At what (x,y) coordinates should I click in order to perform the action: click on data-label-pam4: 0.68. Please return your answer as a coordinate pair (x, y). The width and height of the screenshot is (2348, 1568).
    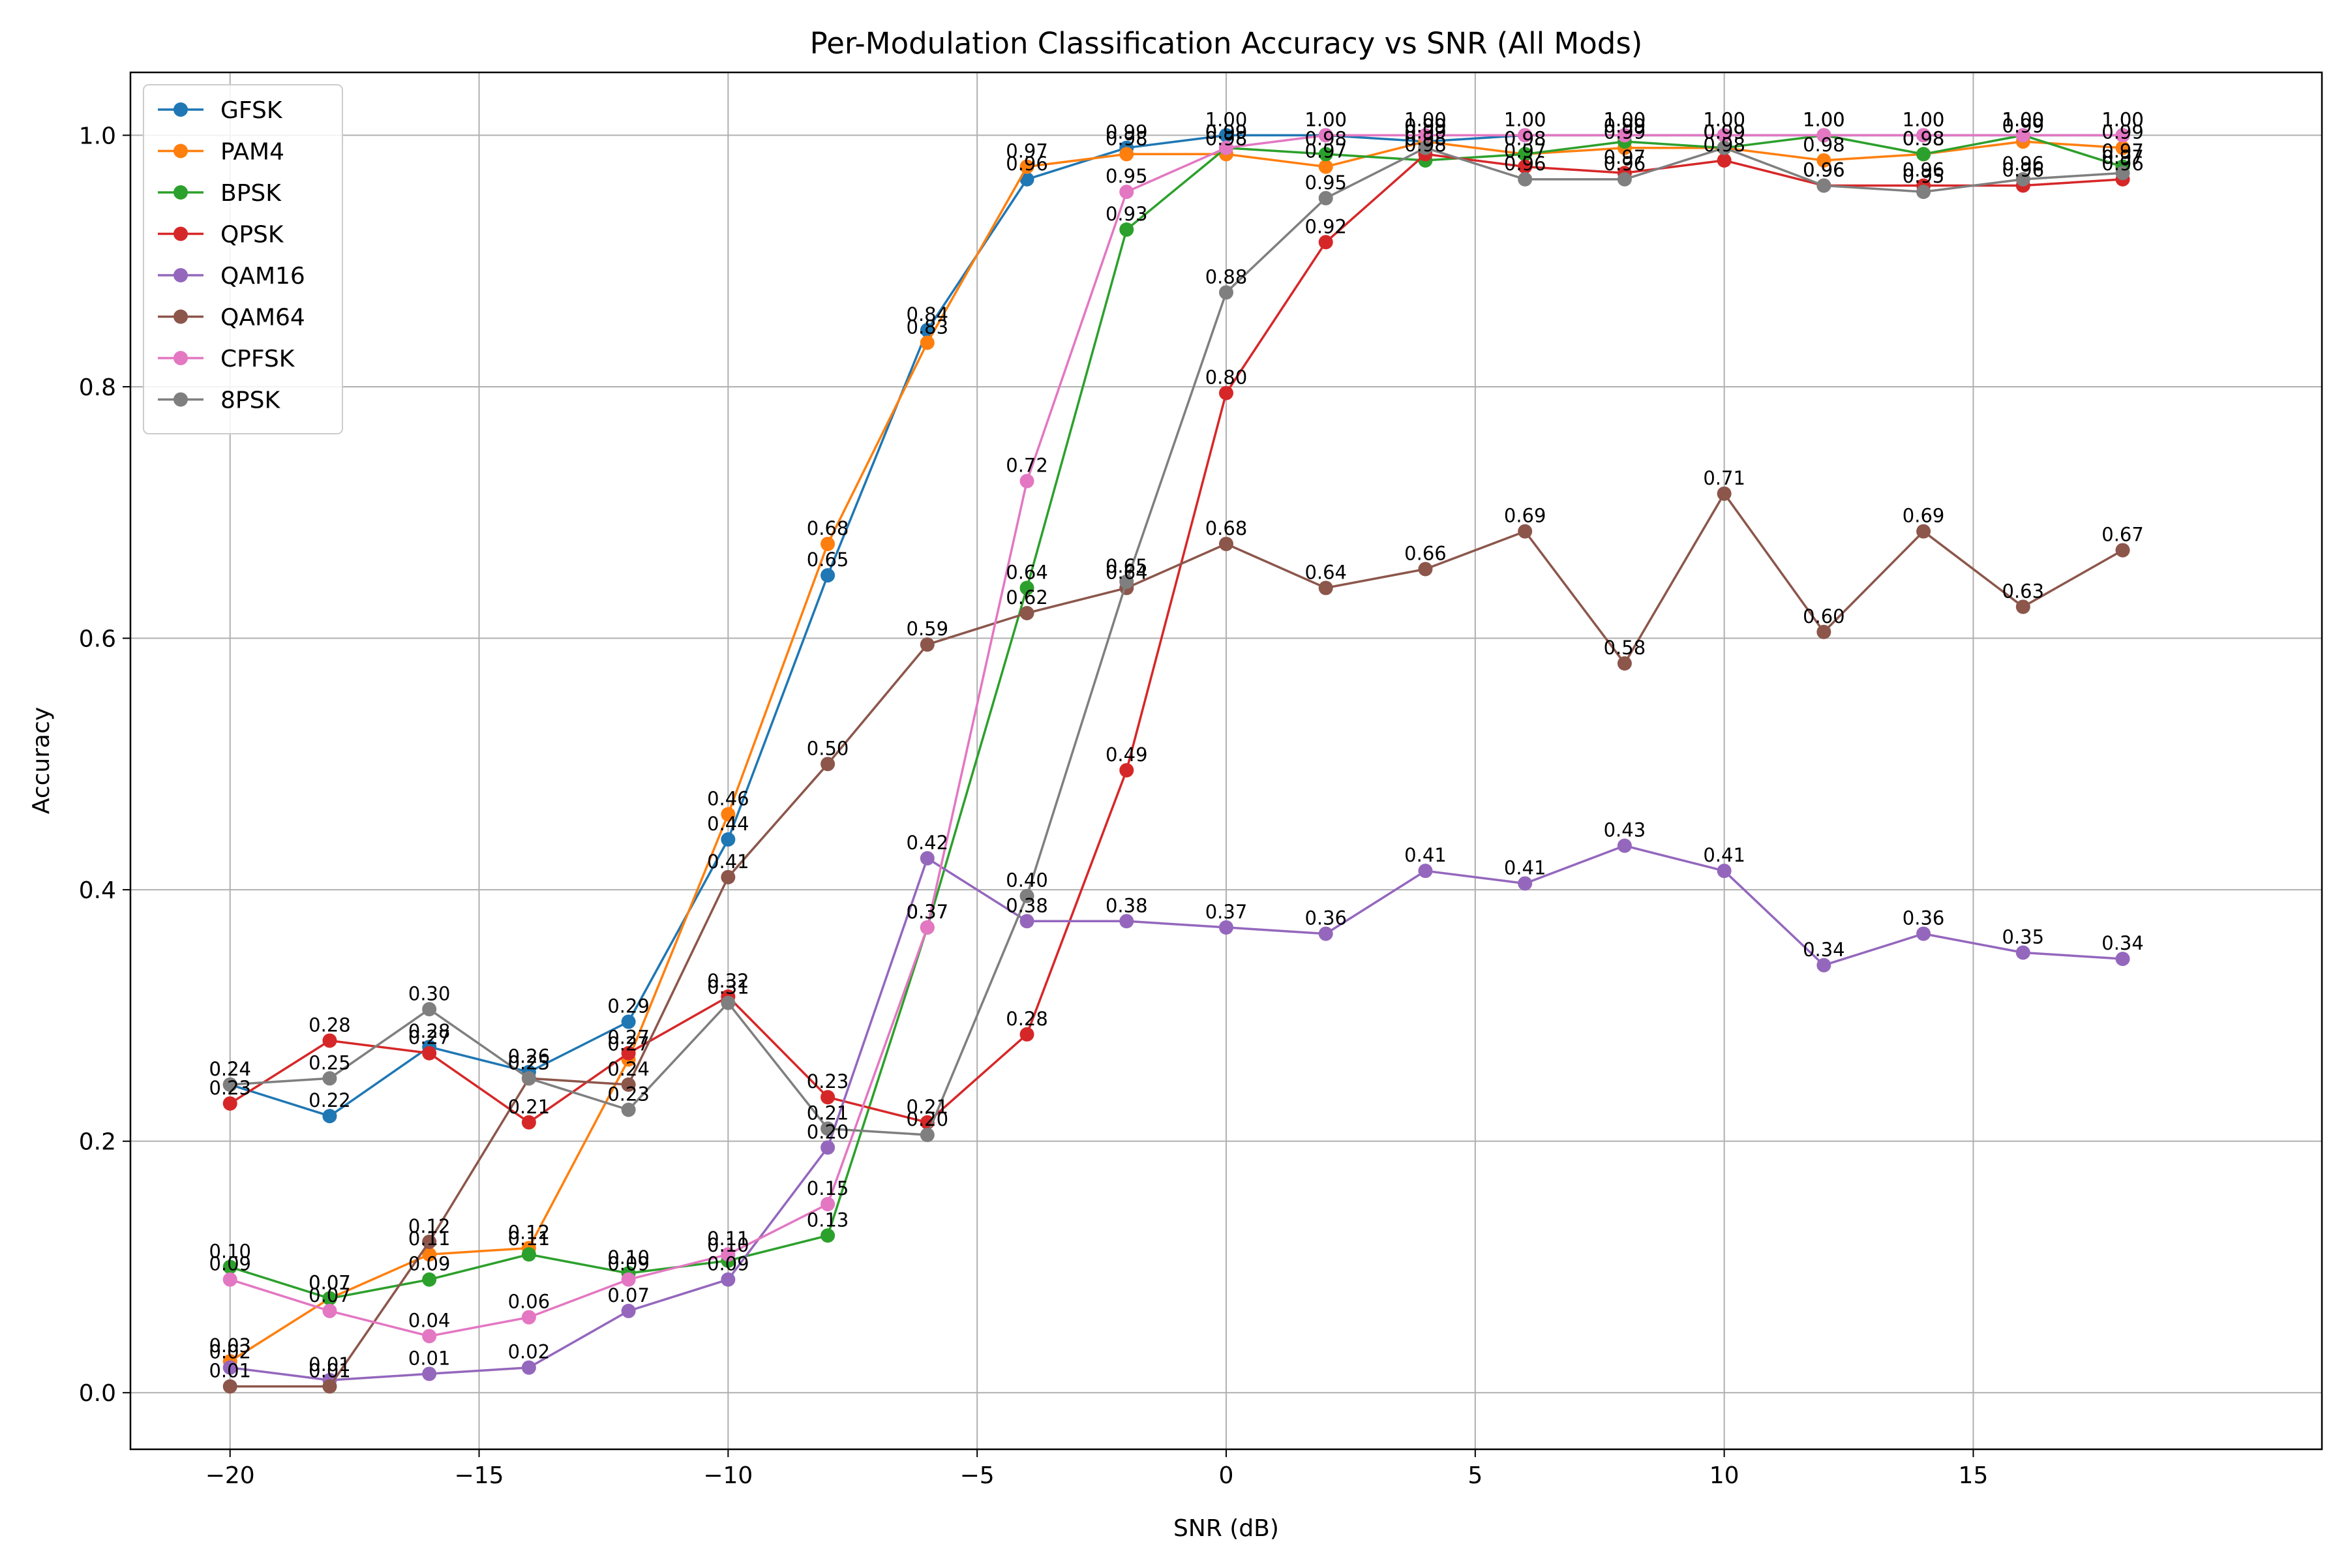
    Looking at the image, I should click on (828, 528).